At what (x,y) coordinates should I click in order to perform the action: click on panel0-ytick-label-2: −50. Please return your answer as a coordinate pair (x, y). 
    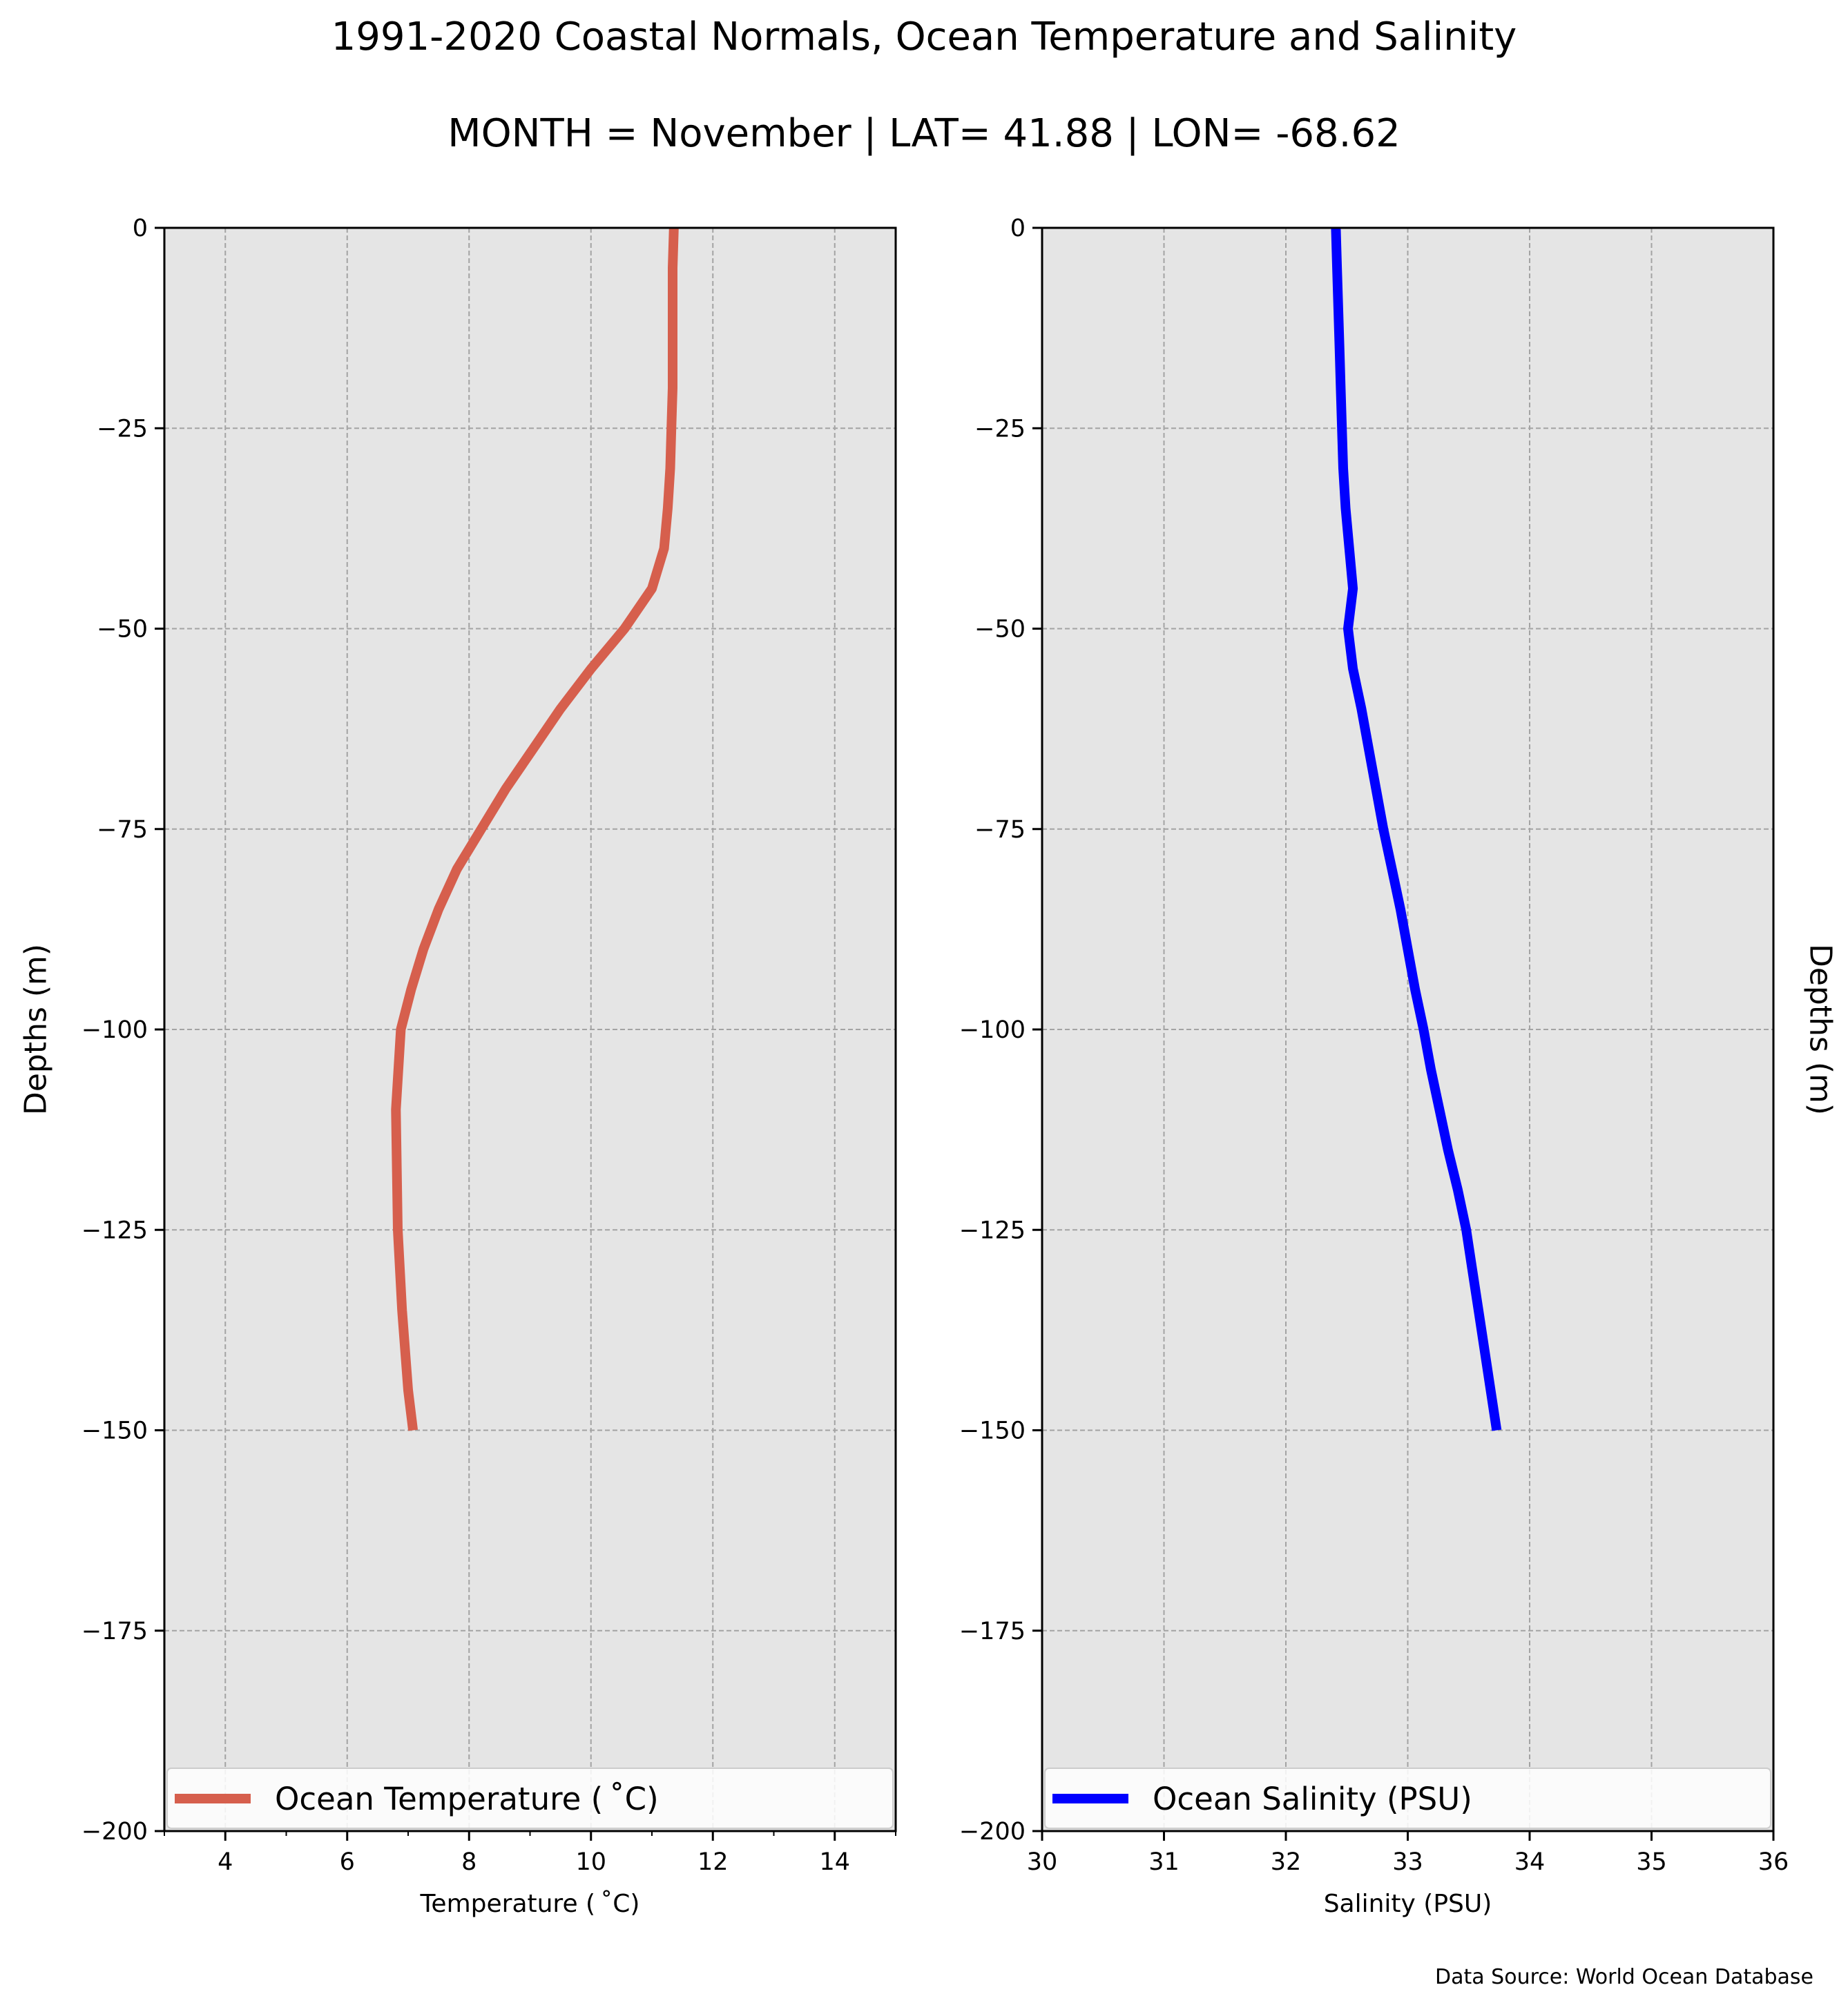
    Looking at the image, I should click on (122, 630).